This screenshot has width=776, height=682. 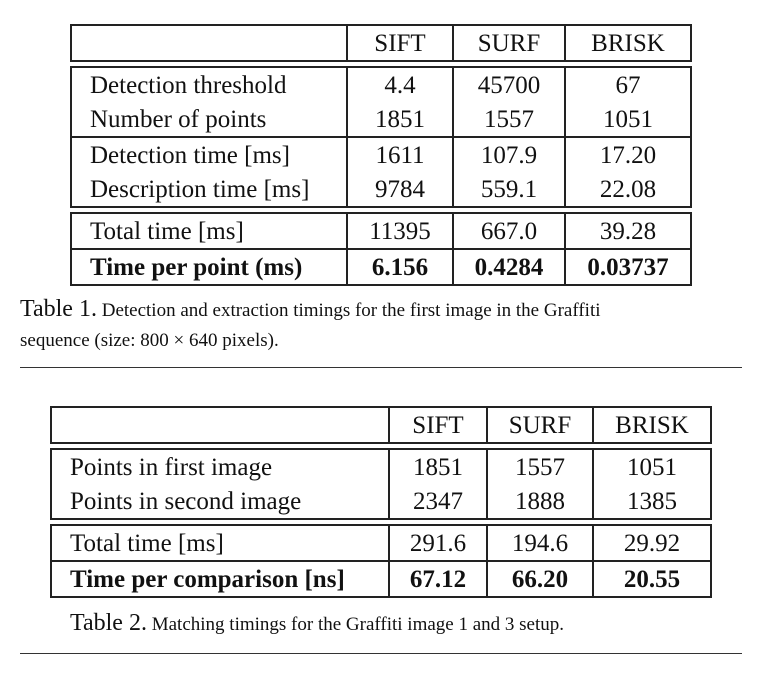 What do you see at coordinates (220, 502) in the screenshot?
I see `row-label: Points in second image` at bounding box center [220, 502].